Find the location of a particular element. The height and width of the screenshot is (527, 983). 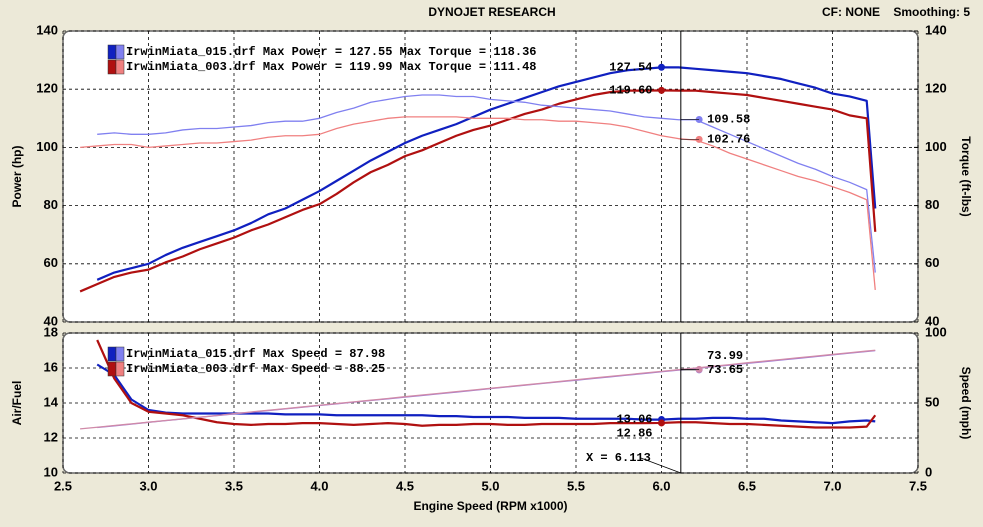

marker-label: 13.06 is located at coordinates (634, 420).